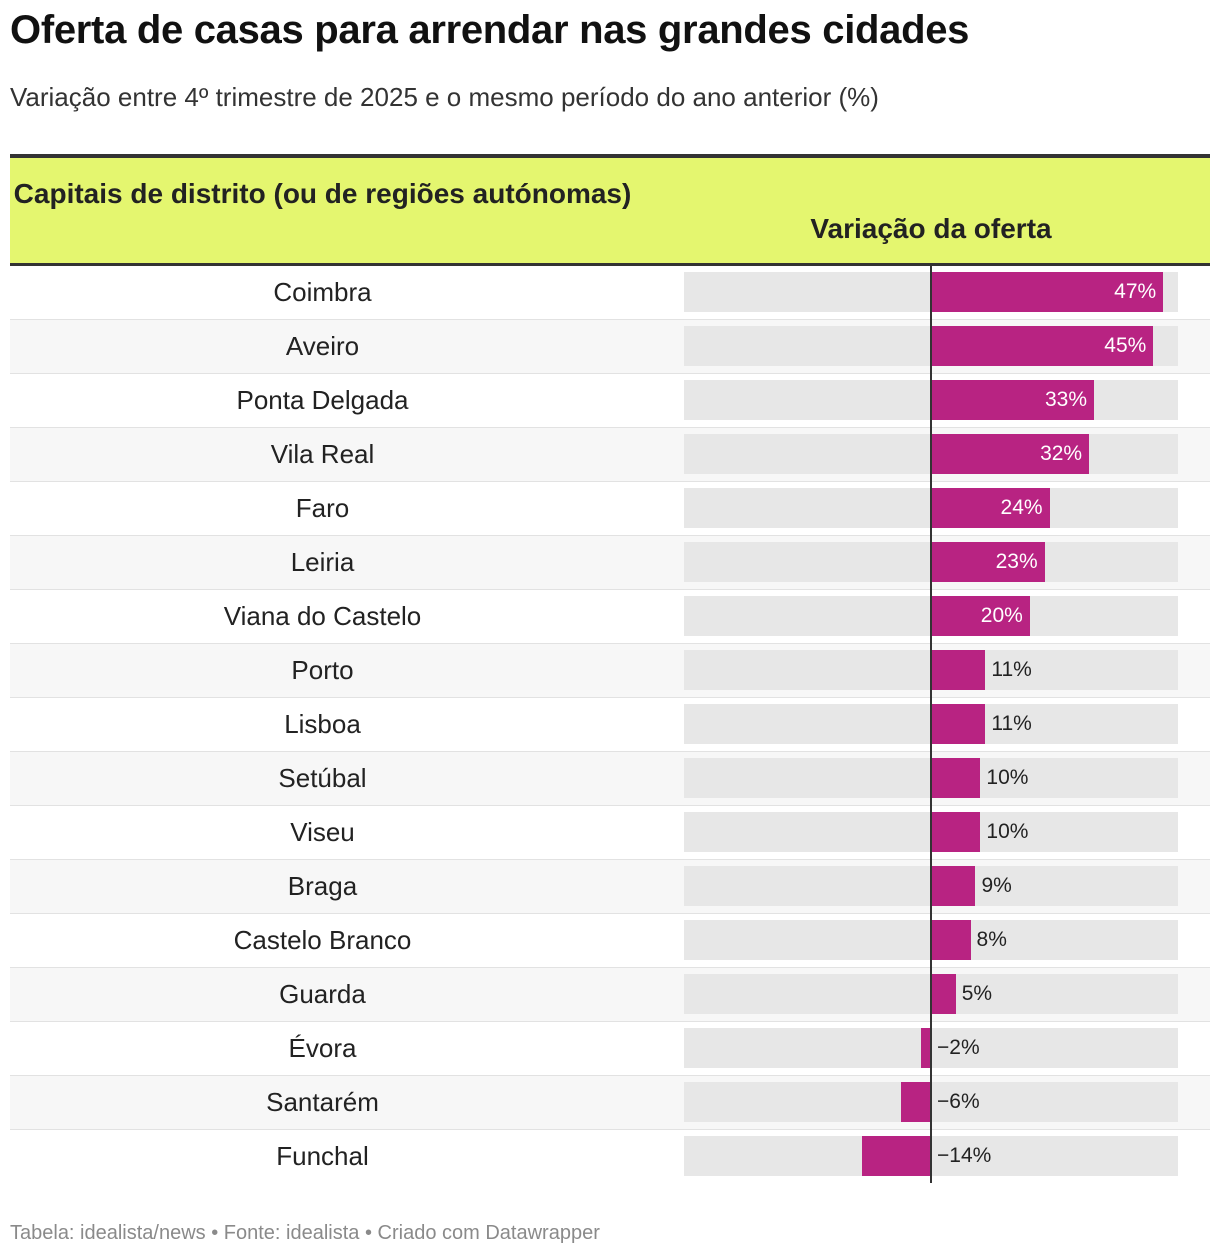 Image resolution: width=1220 pixels, height=1258 pixels. Describe the element at coordinates (322, 454) in the screenshot. I see `city-name: Vila Real` at that location.